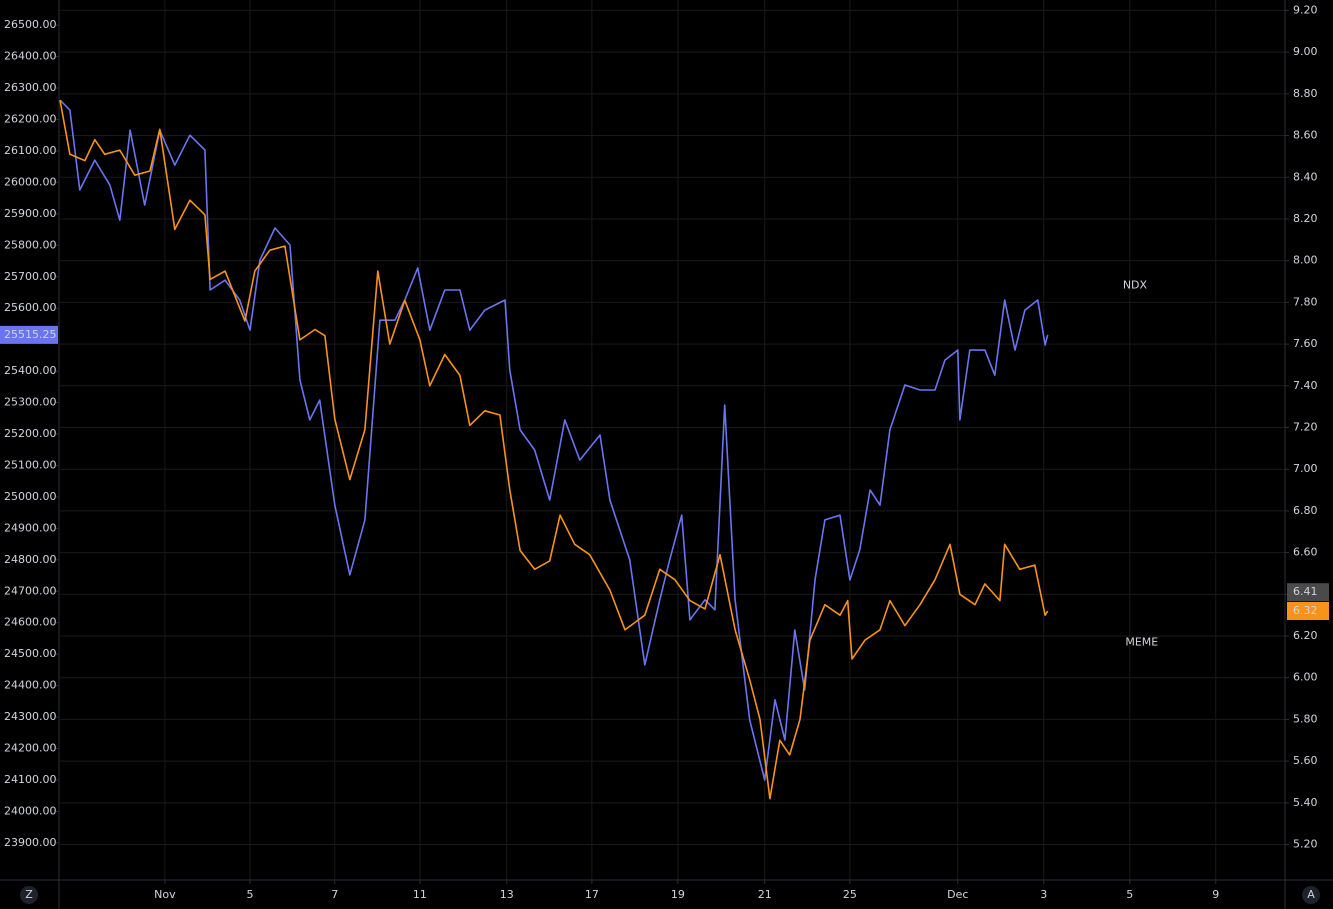 This screenshot has width=1333, height=909. I want to click on price-tag-label: 6.41, so click(1305, 591).